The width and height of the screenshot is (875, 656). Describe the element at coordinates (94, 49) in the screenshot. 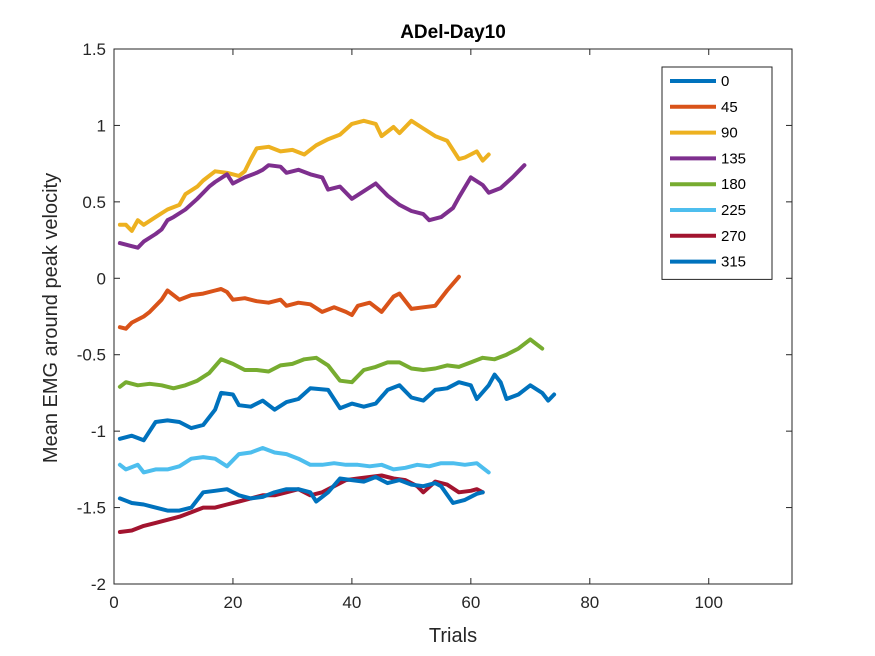

I see `y-tick-label: 1.5` at that location.